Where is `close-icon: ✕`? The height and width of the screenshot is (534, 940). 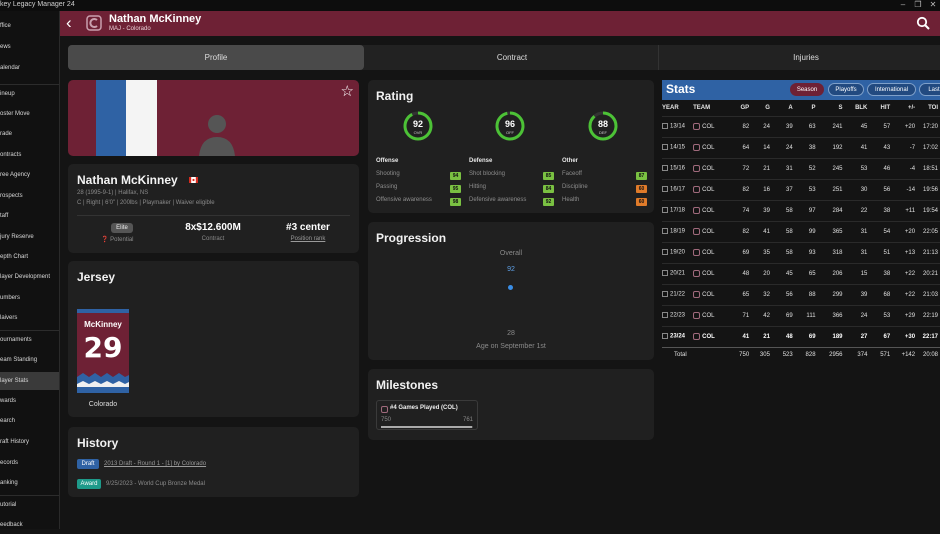
close-icon: ✕ is located at coordinates (933, 4).